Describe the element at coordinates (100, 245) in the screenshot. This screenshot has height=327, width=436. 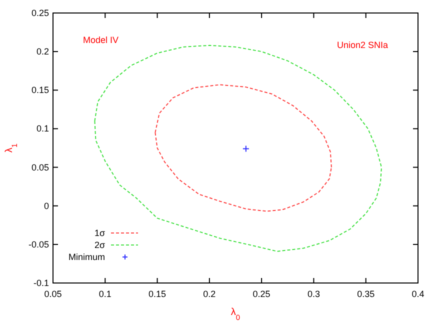
I see `legend-label: 2σ` at that location.